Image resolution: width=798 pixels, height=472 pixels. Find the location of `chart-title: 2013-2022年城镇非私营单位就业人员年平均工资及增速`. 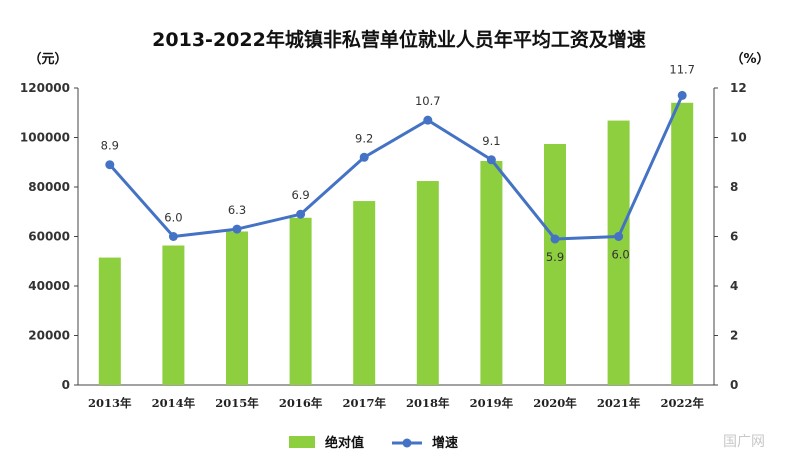

chart-title: 2013-2022年城镇非私营单位就业人员年平均工资及增速 is located at coordinates (399, 39).